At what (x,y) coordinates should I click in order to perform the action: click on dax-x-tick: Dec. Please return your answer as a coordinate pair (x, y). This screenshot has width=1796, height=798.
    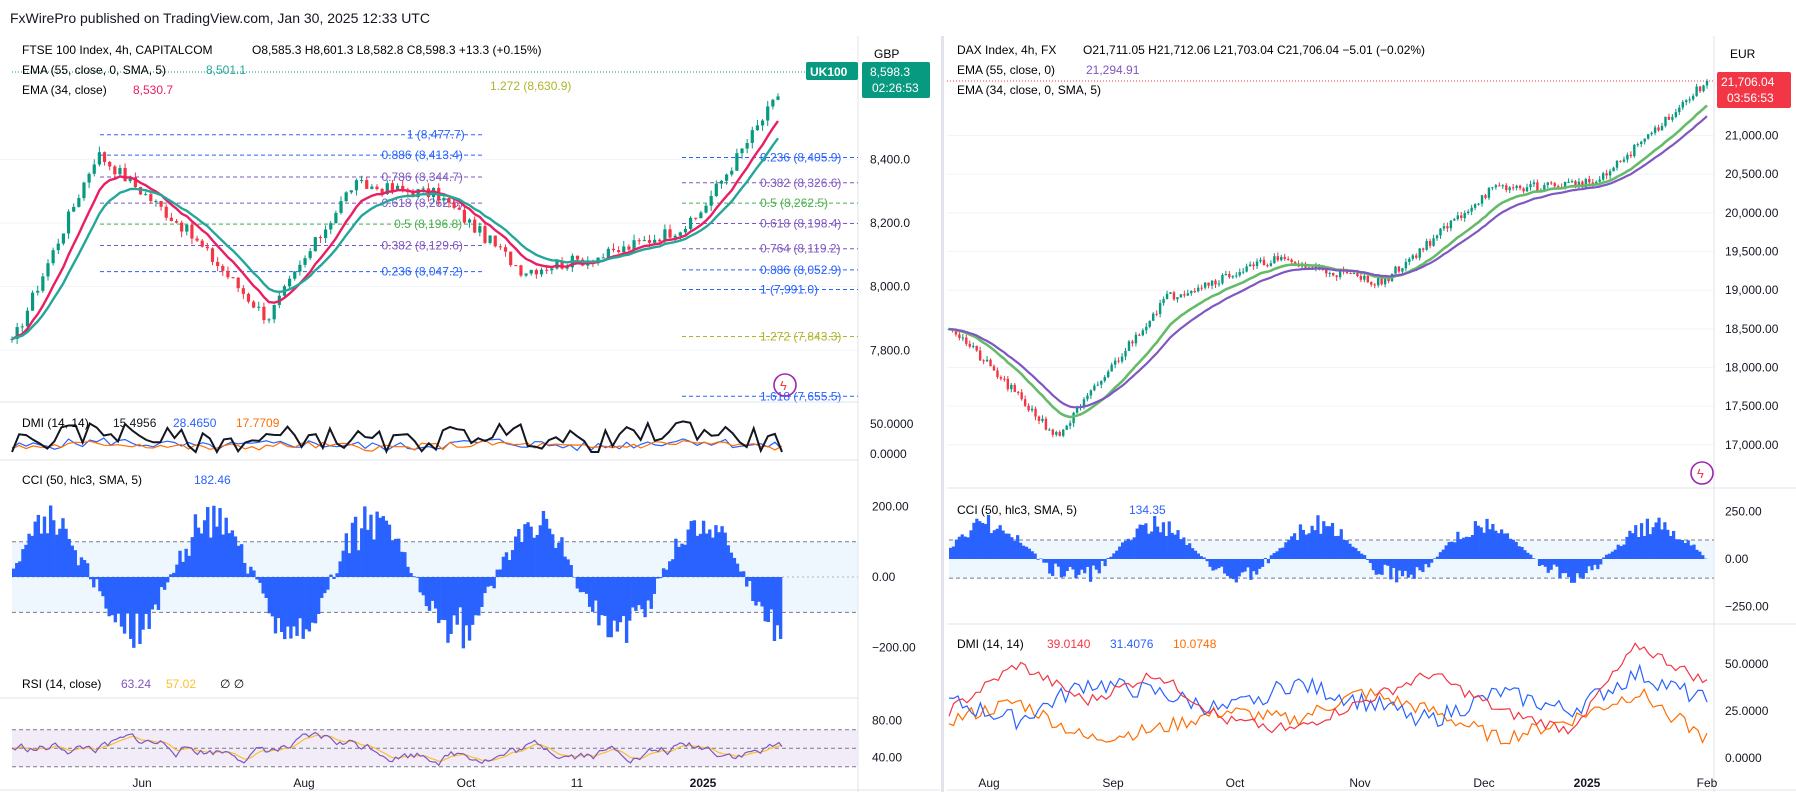
    Looking at the image, I should click on (1483, 783).